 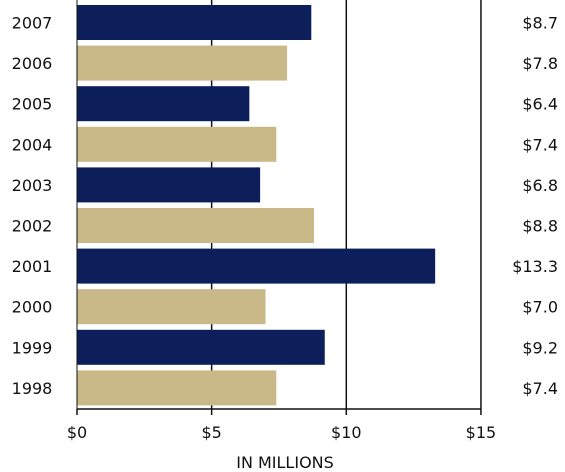 I want to click on value-label: $7.8, so click(x=540, y=63).